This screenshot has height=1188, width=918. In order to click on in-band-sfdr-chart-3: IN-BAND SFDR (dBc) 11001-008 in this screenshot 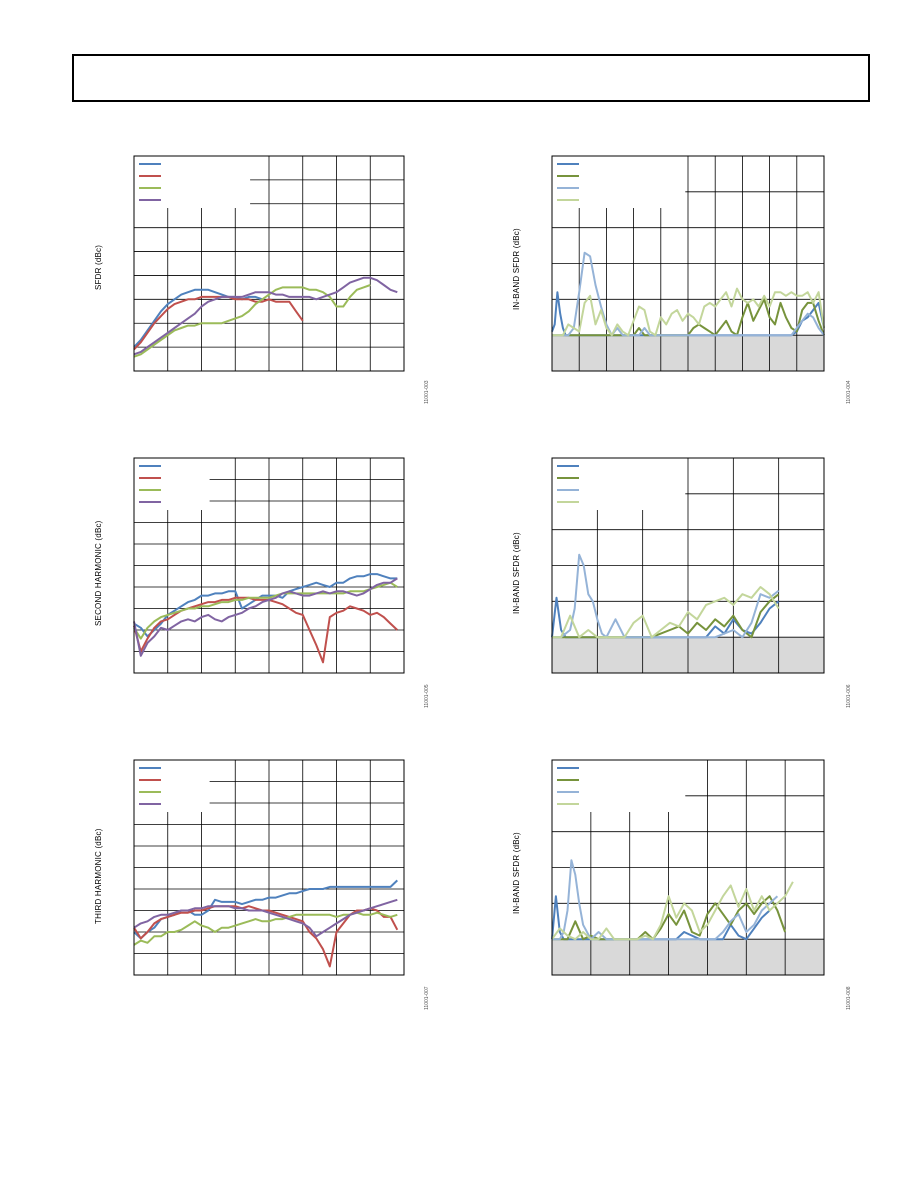, I will do `click(683, 885)`.